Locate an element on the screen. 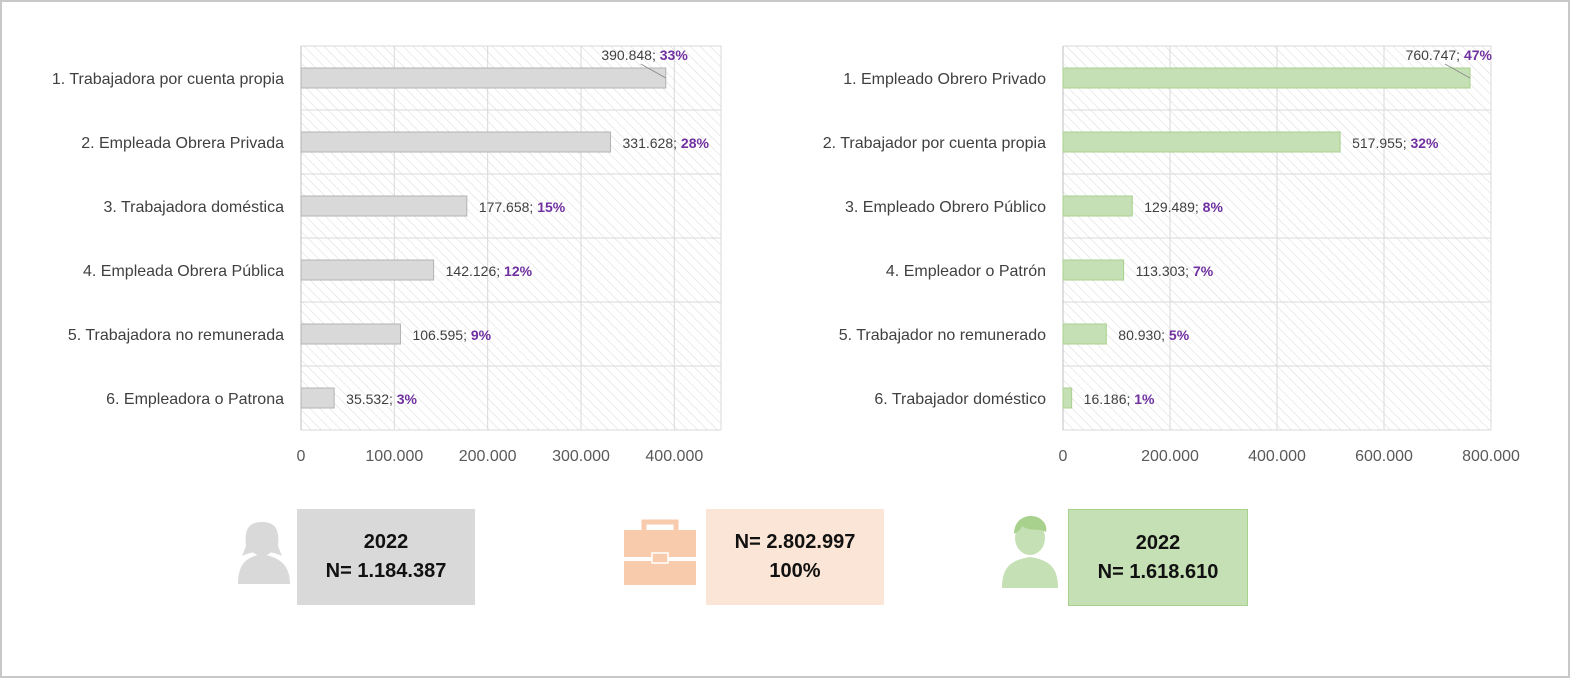 This screenshot has width=1580, height=682. female-n: N= 1.184.387 is located at coordinates (386, 571).